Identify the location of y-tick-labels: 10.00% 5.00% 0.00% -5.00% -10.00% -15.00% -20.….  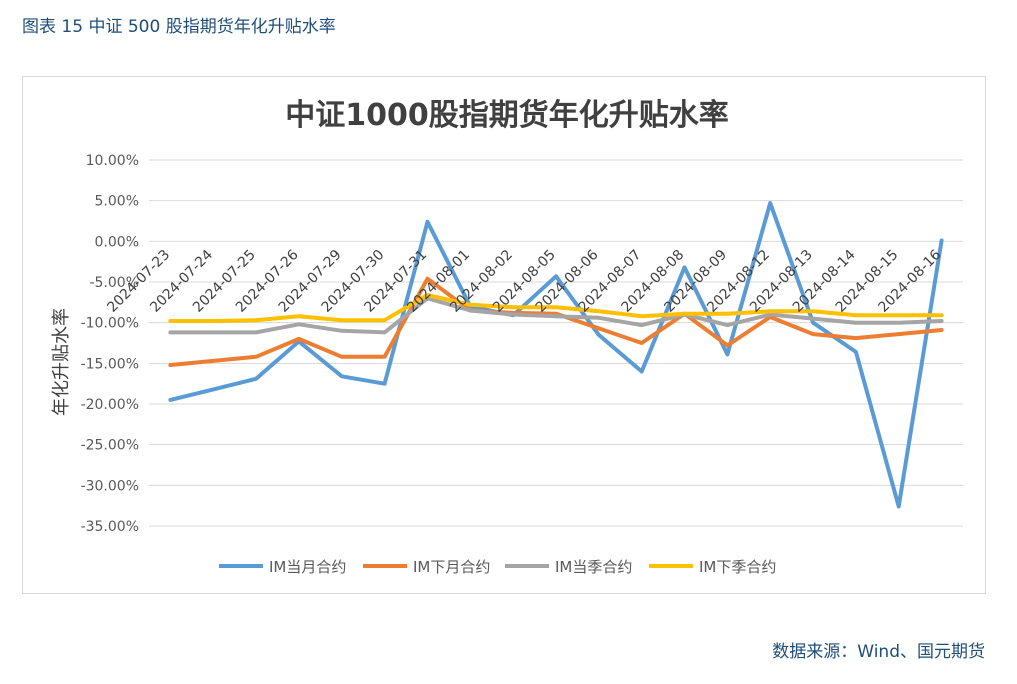
(110, 344).